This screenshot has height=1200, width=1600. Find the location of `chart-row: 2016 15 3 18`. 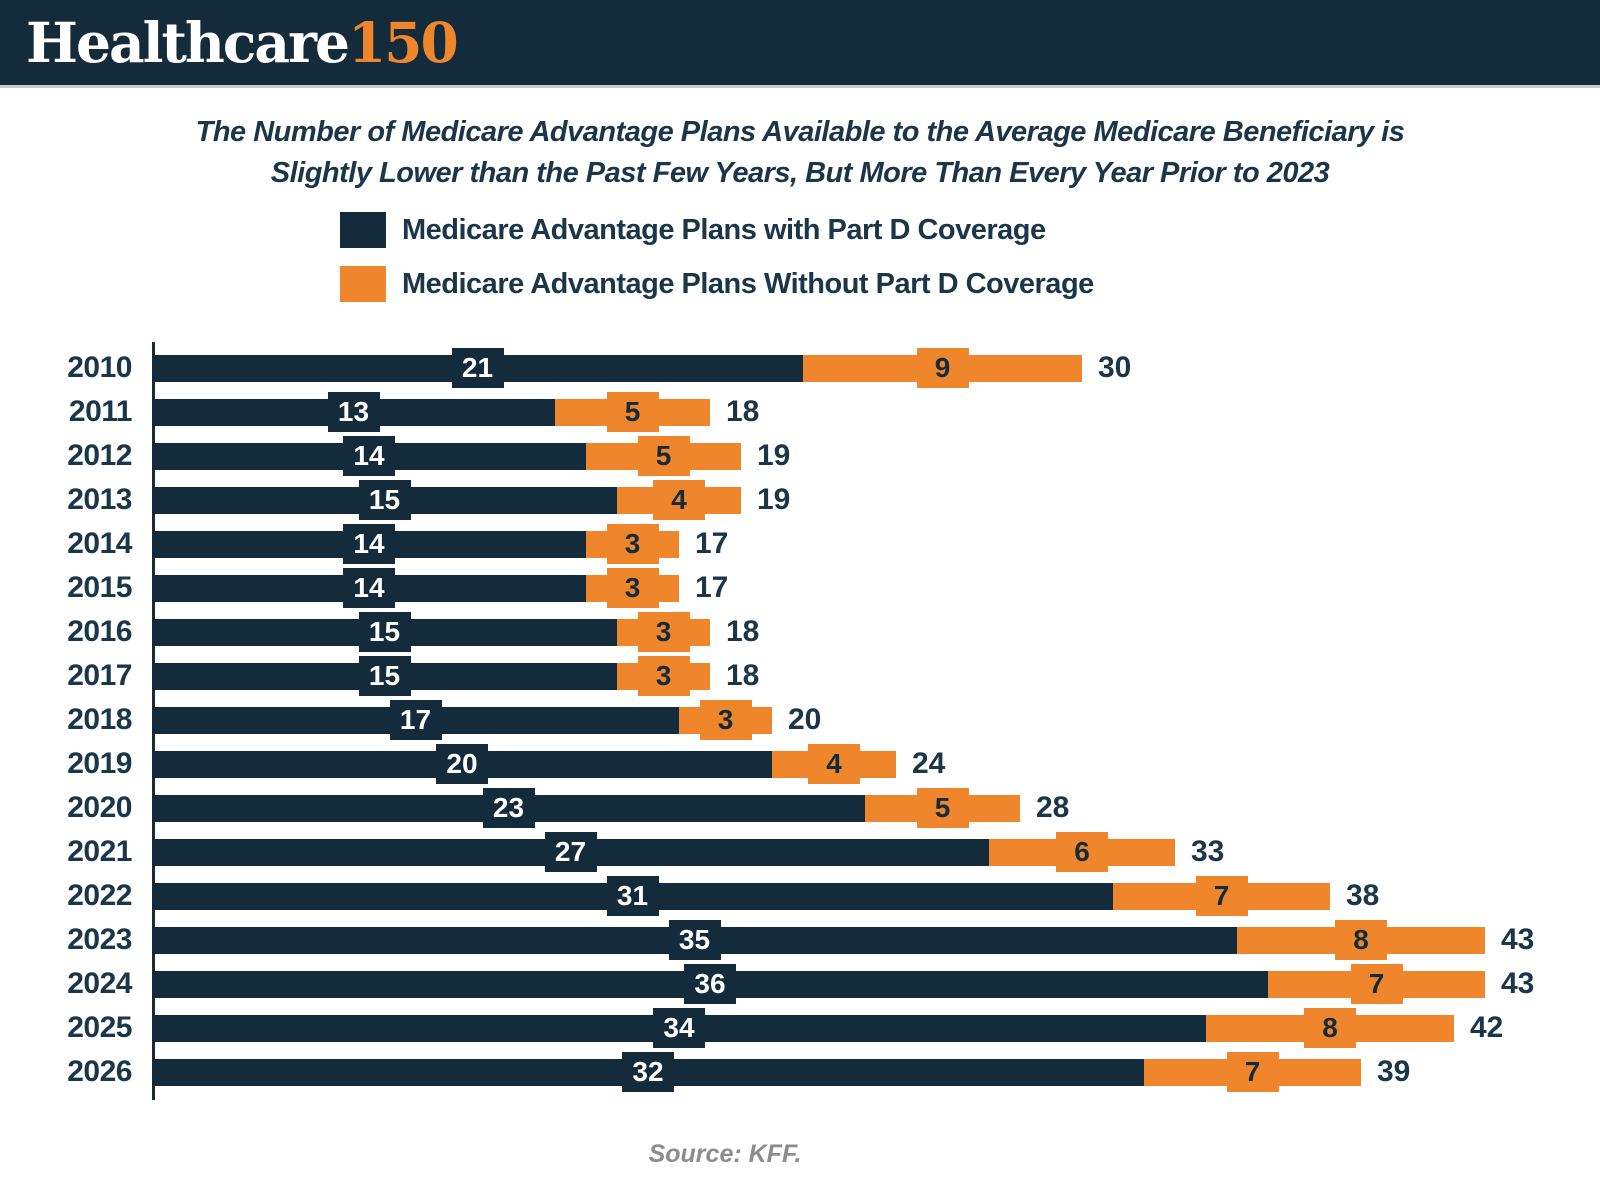

chart-row: 2016 15 3 18 is located at coordinates (800, 632).